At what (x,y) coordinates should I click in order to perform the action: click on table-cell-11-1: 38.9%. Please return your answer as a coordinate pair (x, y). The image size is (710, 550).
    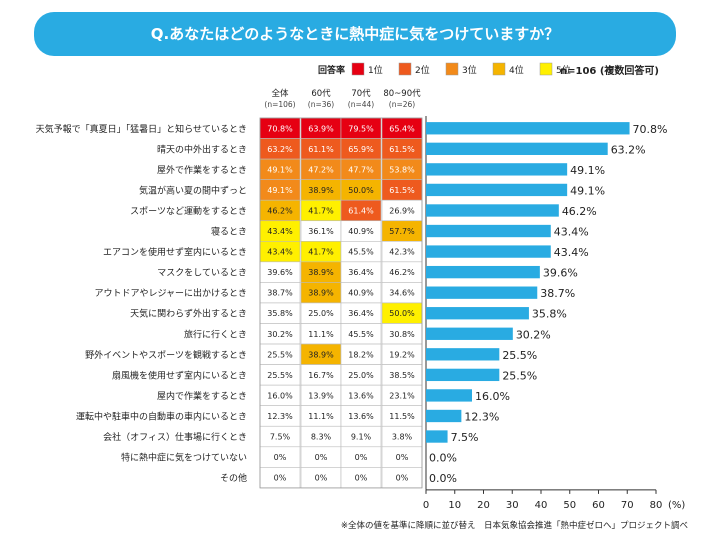
    Looking at the image, I should click on (321, 354).